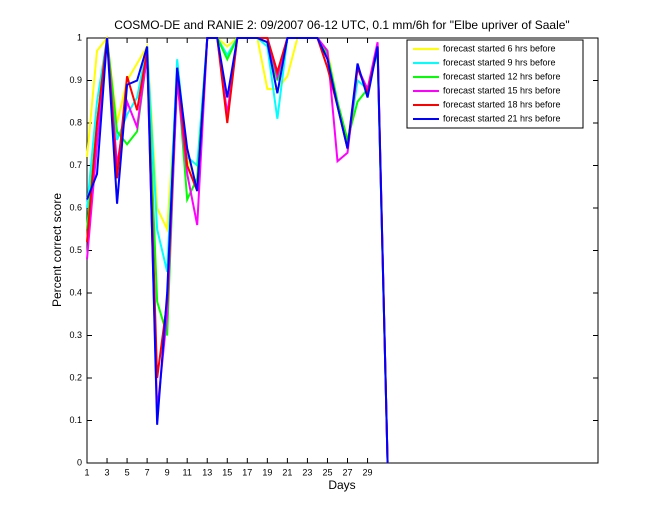 The image size is (660, 520). I want to click on y-tick-label: 0.2, so click(75, 377).